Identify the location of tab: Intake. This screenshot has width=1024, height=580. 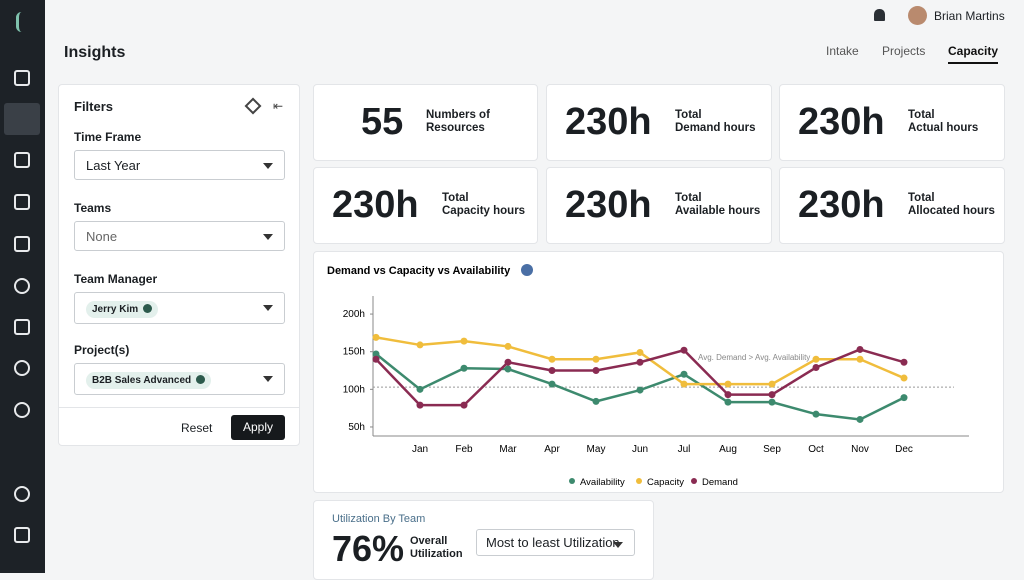
(842, 51).